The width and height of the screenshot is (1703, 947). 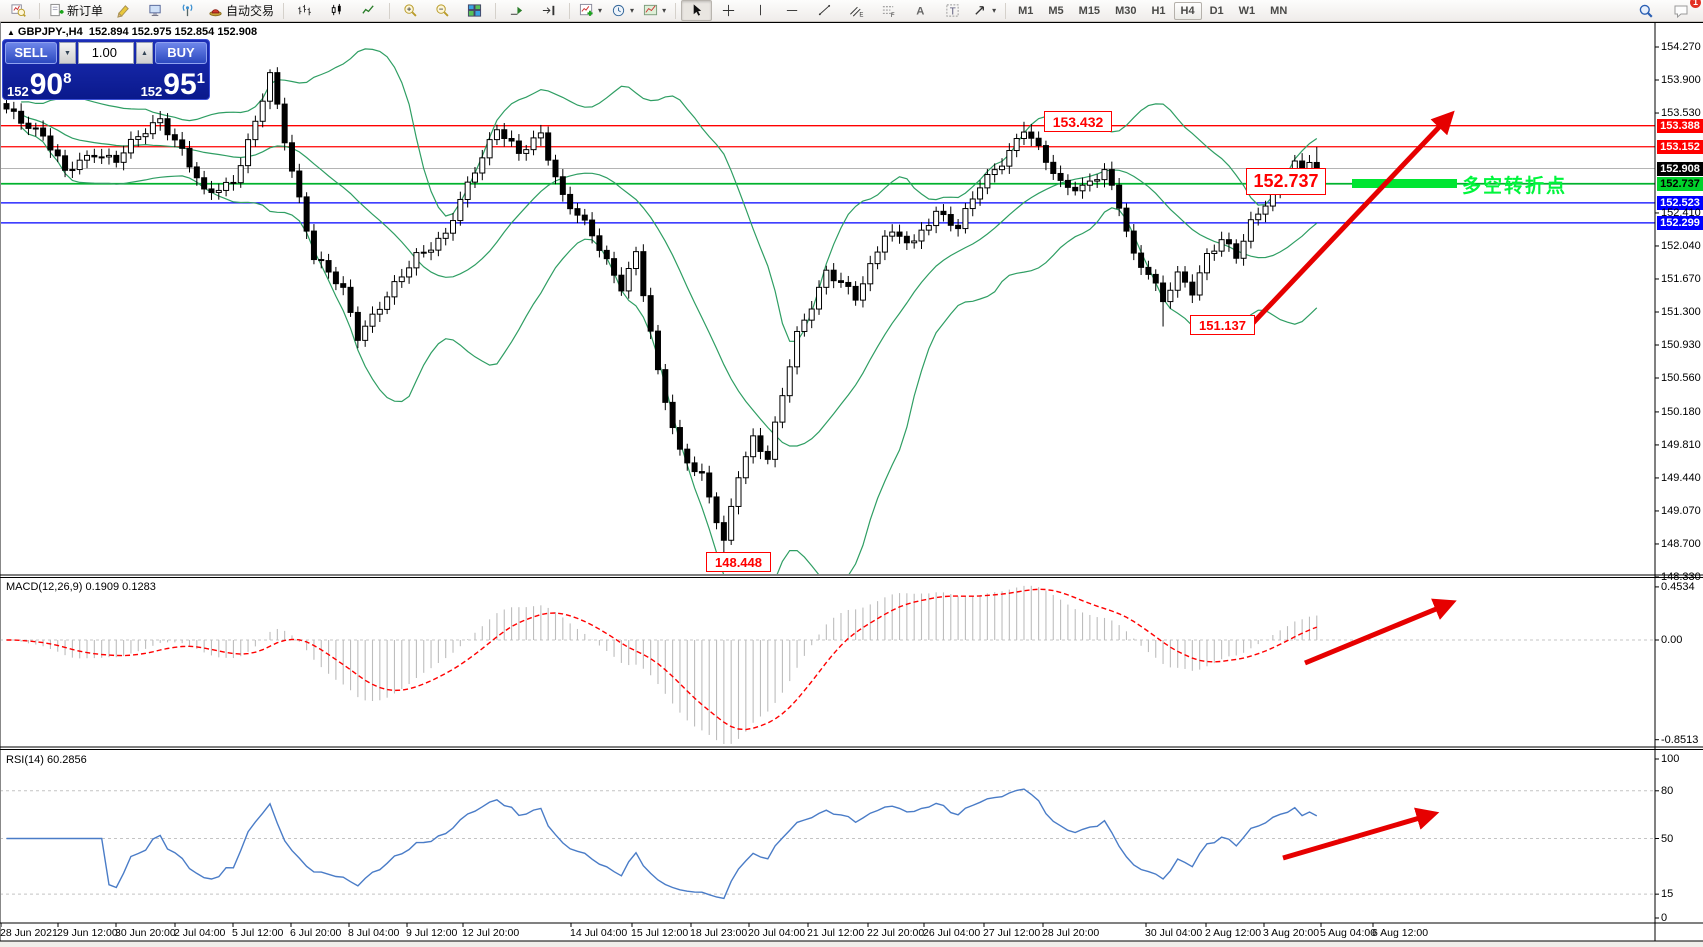 What do you see at coordinates (144, 53) in the screenshot?
I see `volume-increase-button: ▲` at bounding box center [144, 53].